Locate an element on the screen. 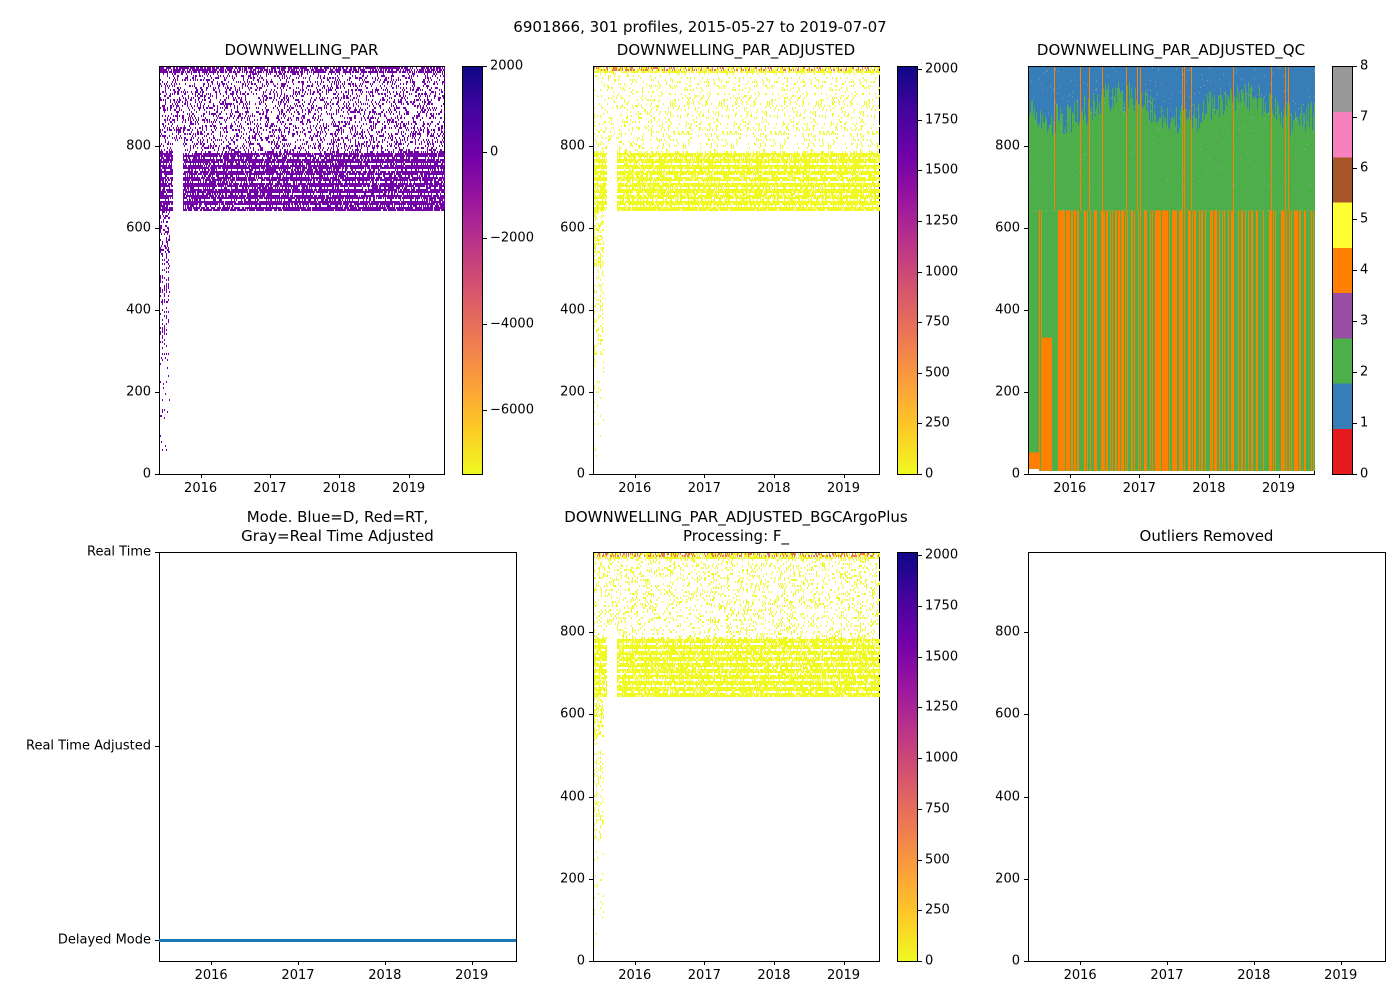 The image size is (1400, 1000). panel-title: Mode. Blue=D, Red=RT, is located at coordinates (337, 517).